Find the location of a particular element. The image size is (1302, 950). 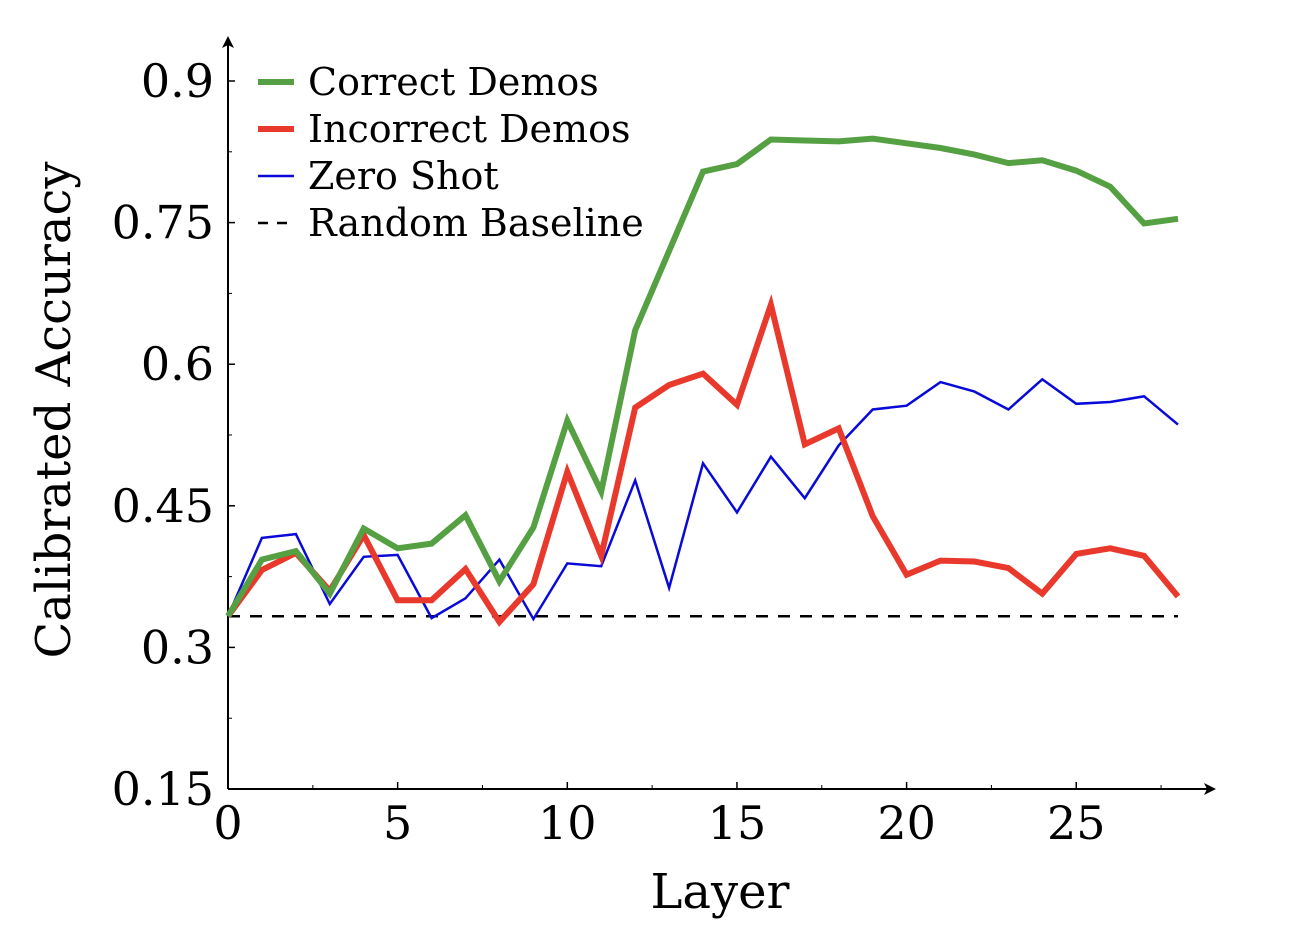

y-tick-label: 0.75 is located at coordinates (163, 223).